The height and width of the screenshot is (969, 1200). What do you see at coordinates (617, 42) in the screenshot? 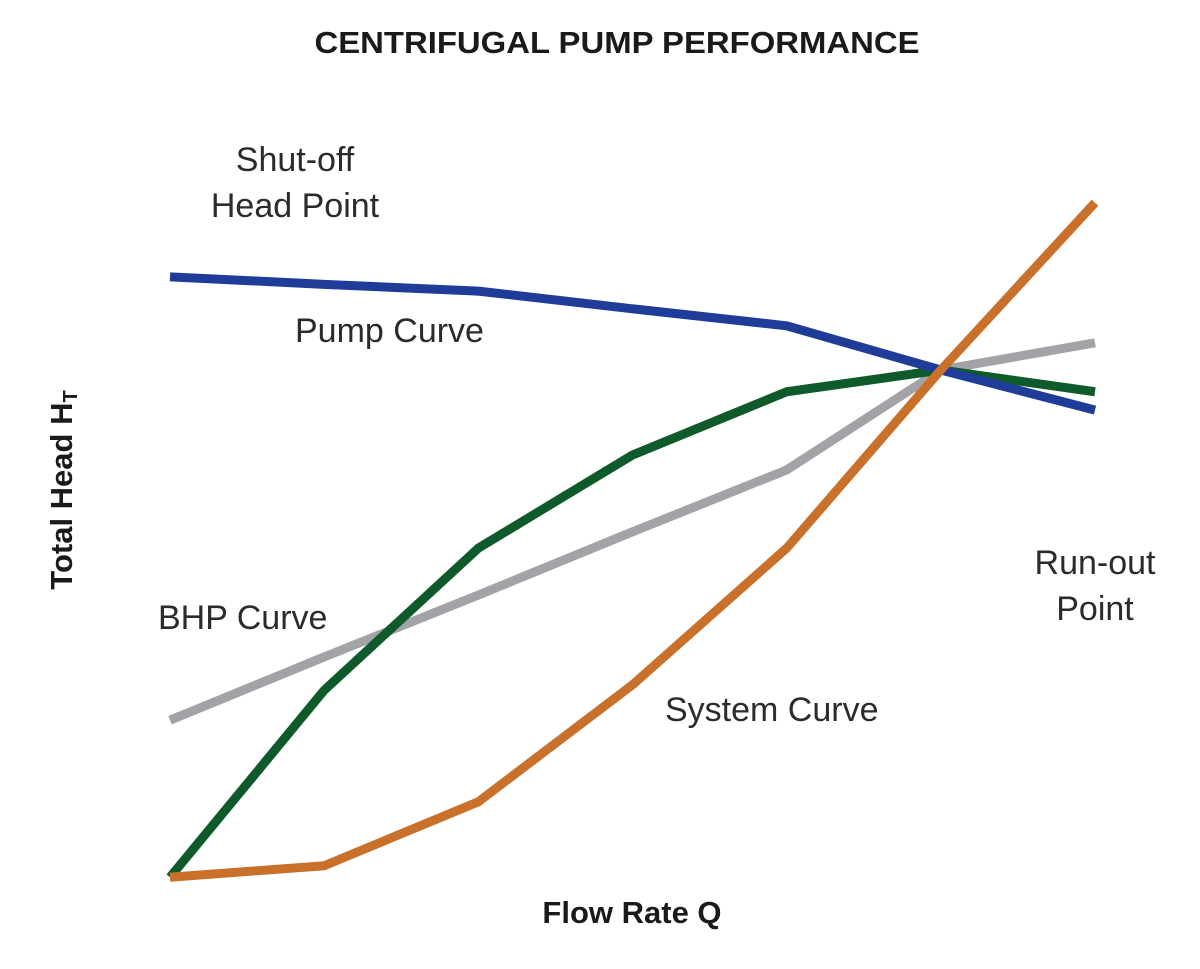
I see `chart-title: CENTRIFUGAL PUMP PERFORMANCE` at bounding box center [617, 42].